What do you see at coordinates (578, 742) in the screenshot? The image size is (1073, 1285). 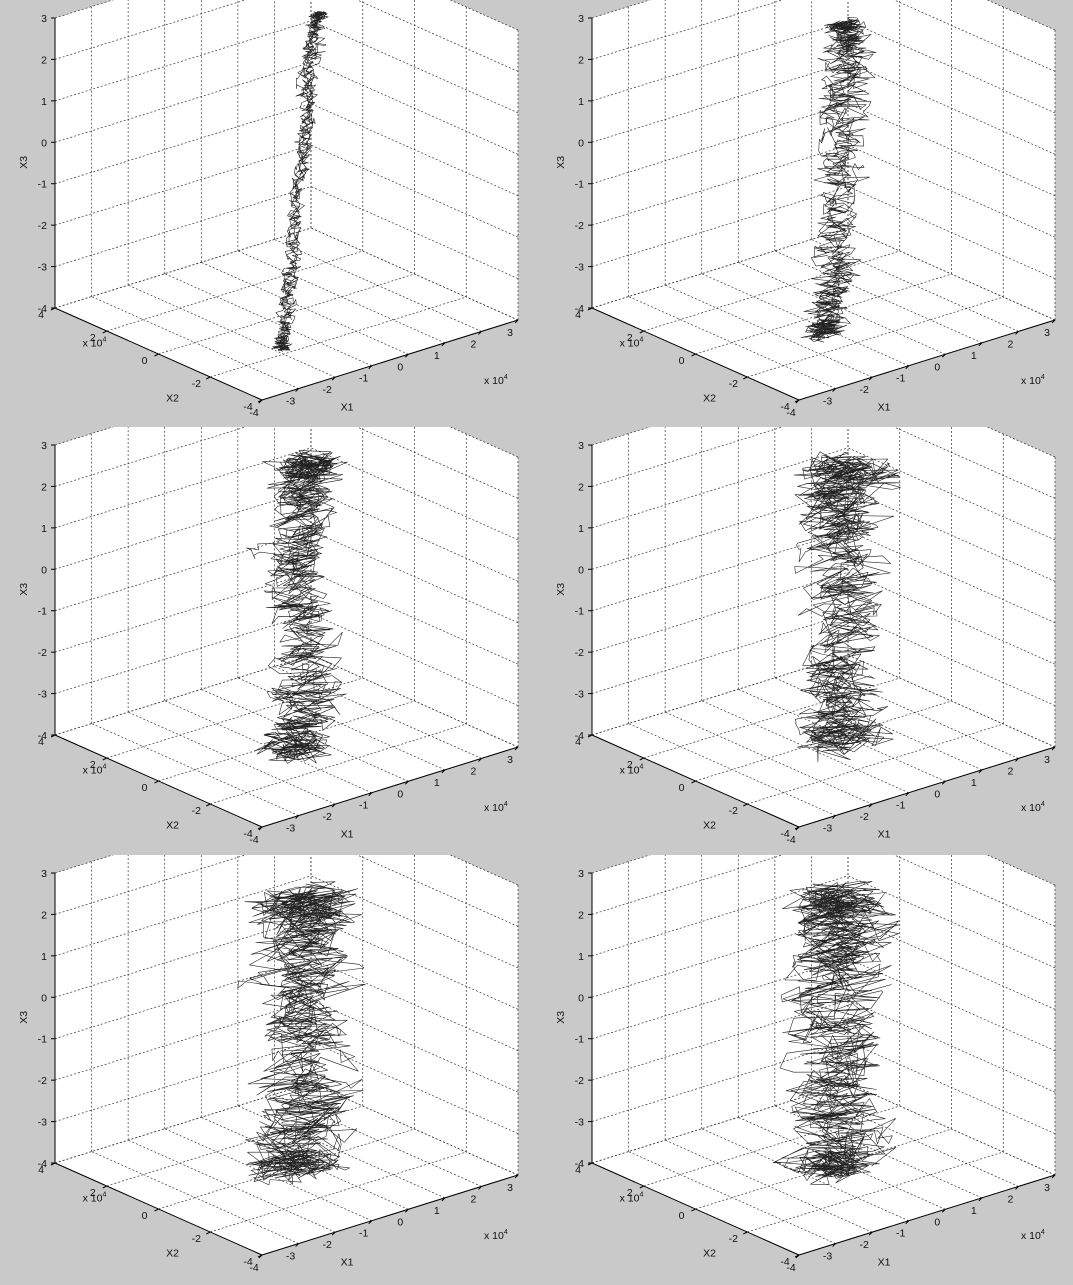 I see `x2-tick-label: 4` at bounding box center [578, 742].